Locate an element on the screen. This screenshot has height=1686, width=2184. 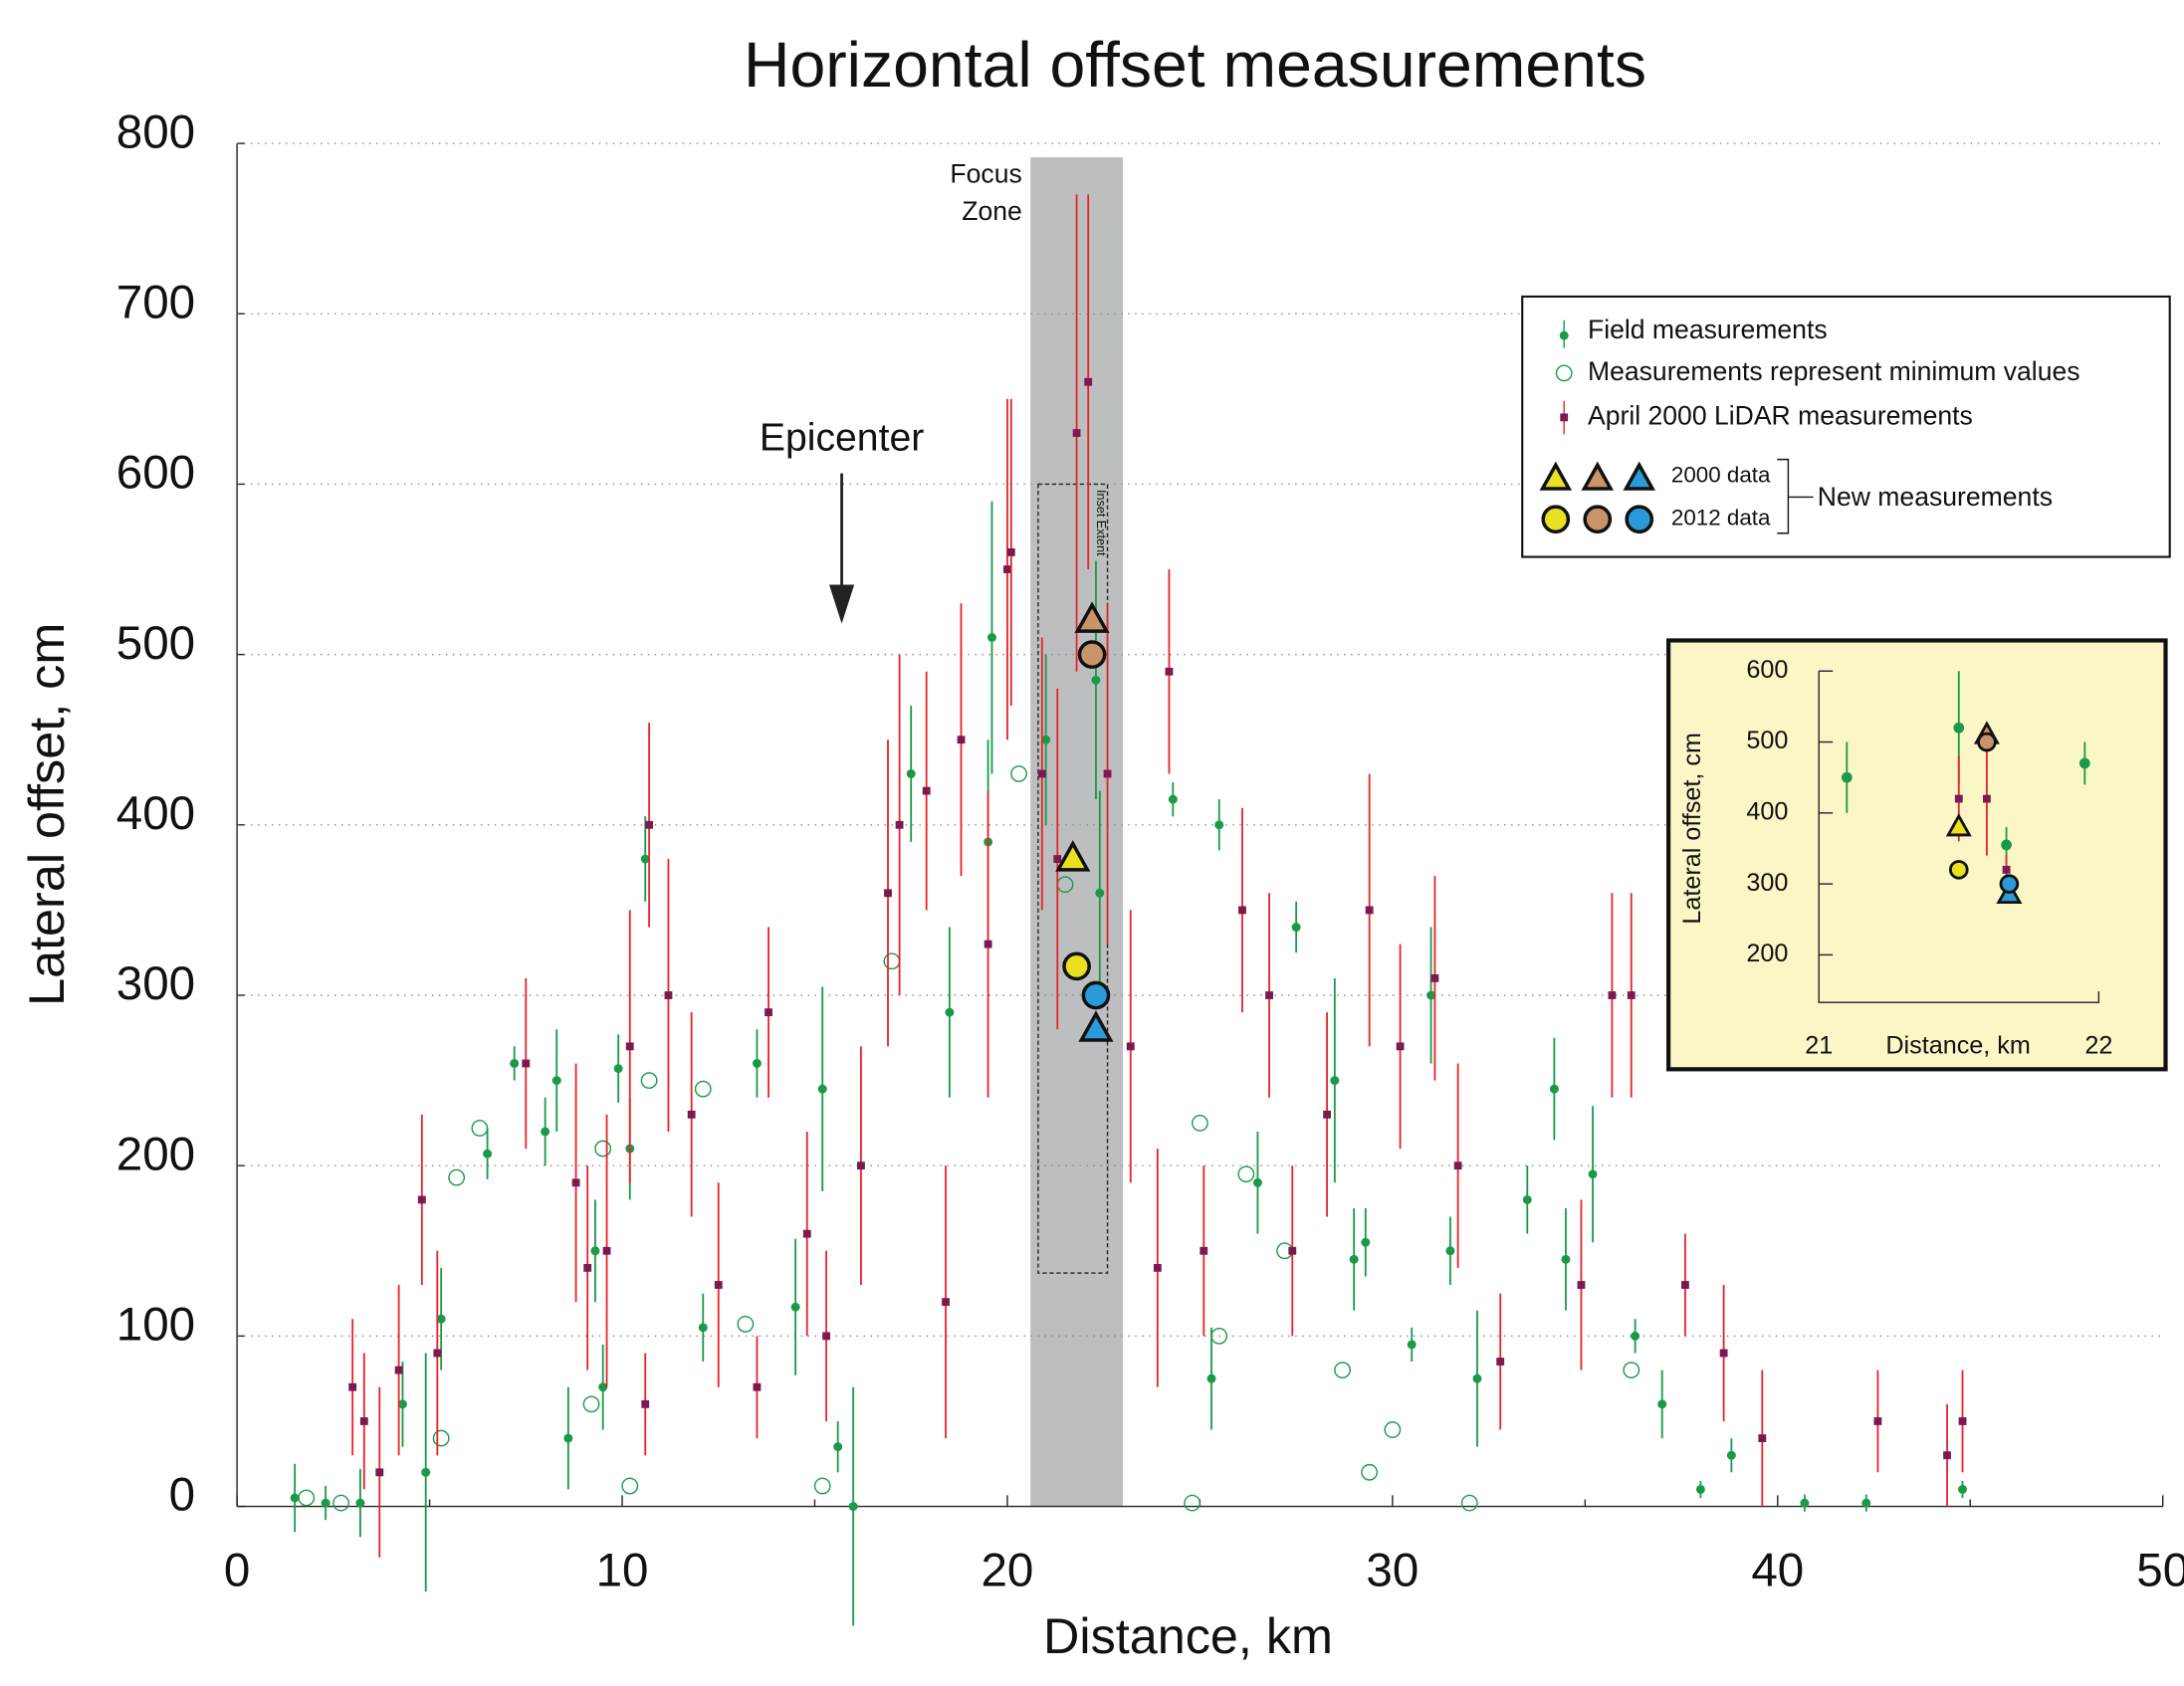
x-tick-label: 40 is located at coordinates (1777, 1570).